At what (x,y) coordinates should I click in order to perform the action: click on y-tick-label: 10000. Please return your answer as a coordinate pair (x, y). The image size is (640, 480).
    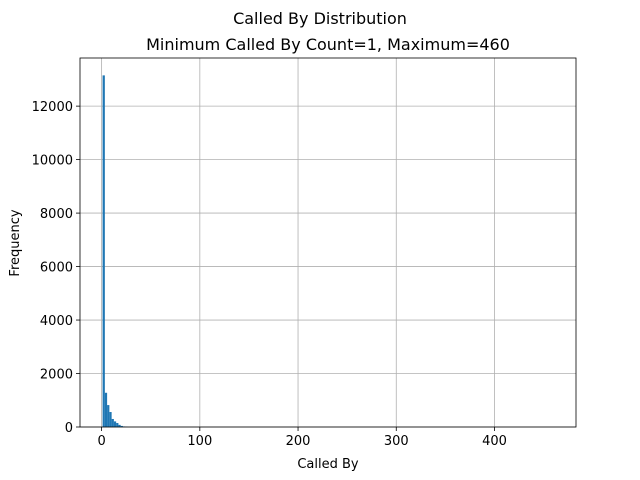
    Looking at the image, I should click on (52, 161).